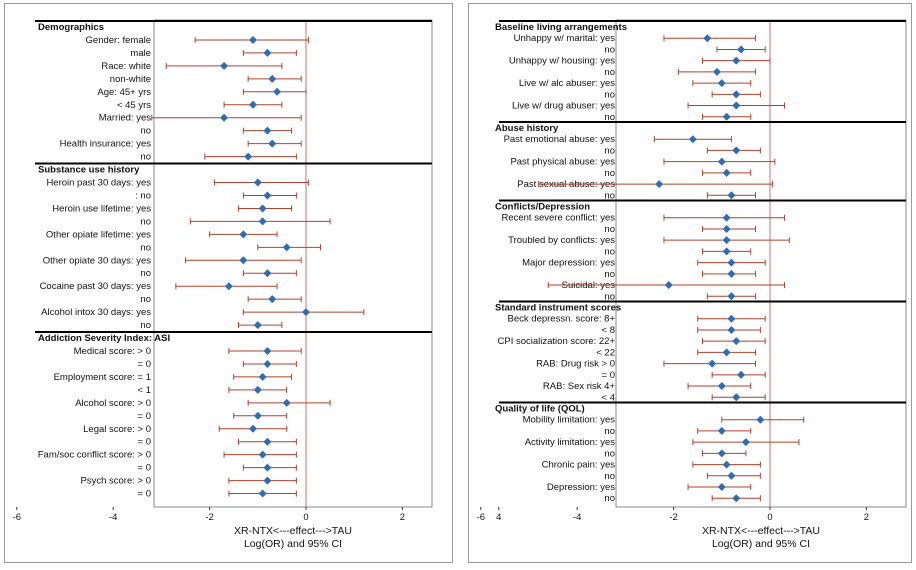 This screenshot has height=570, width=916. Describe the element at coordinates (96, 312) in the screenshot. I see `row-label: Alcohol intox 30 days: yes` at that location.